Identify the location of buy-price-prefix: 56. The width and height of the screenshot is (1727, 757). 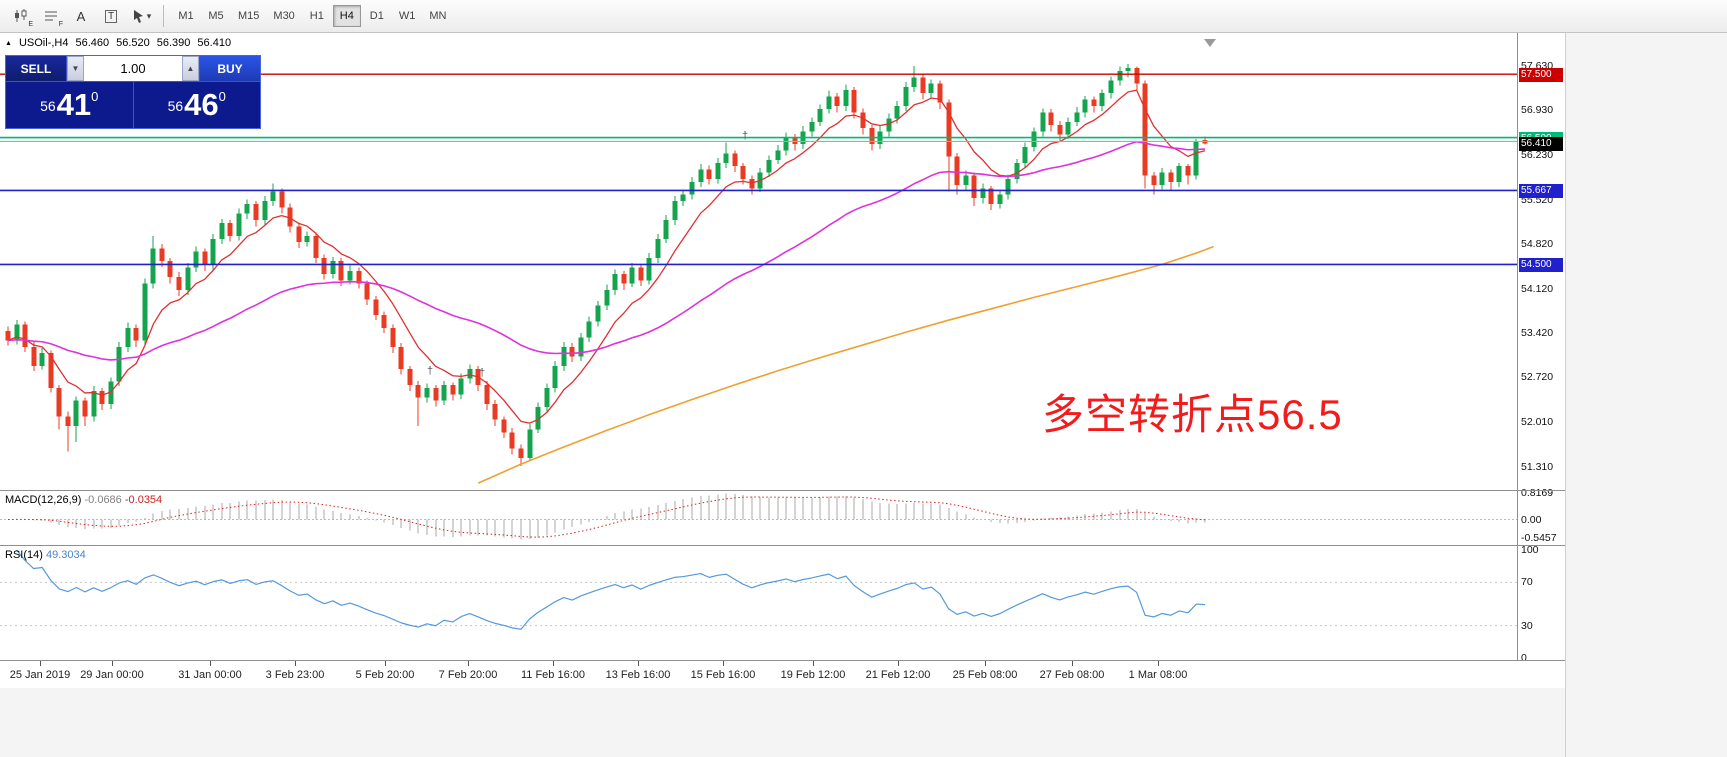
(175, 106).